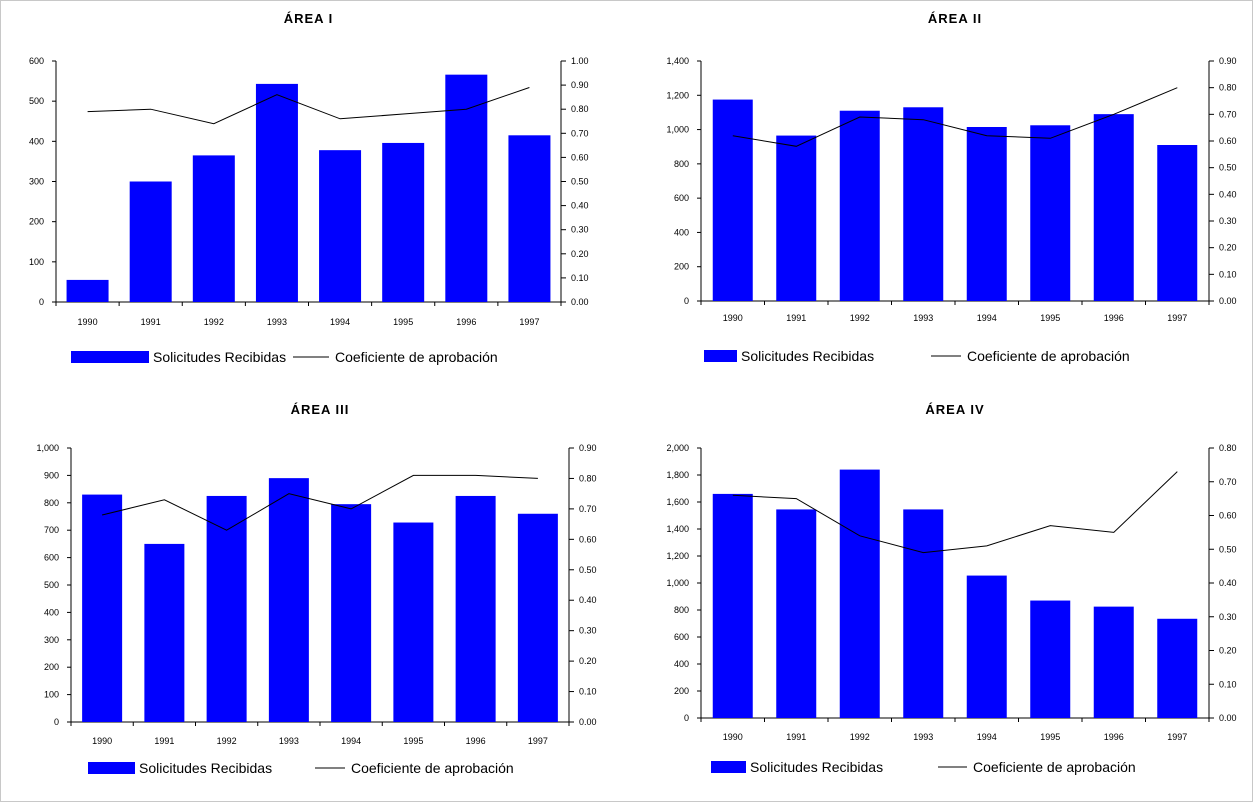  What do you see at coordinates (677, 475) in the screenshot?
I see `y-tick-label: 1,800` at bounding box center [677, 475].